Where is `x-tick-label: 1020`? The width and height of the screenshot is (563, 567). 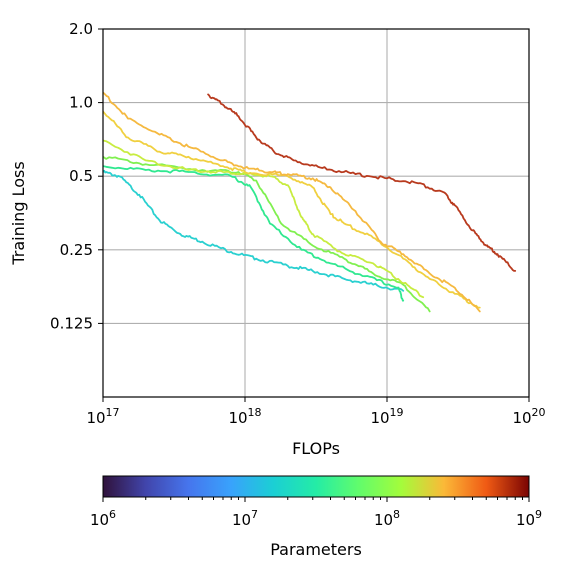
x-tick-label: 1020 is located at coordinates (528, 416).